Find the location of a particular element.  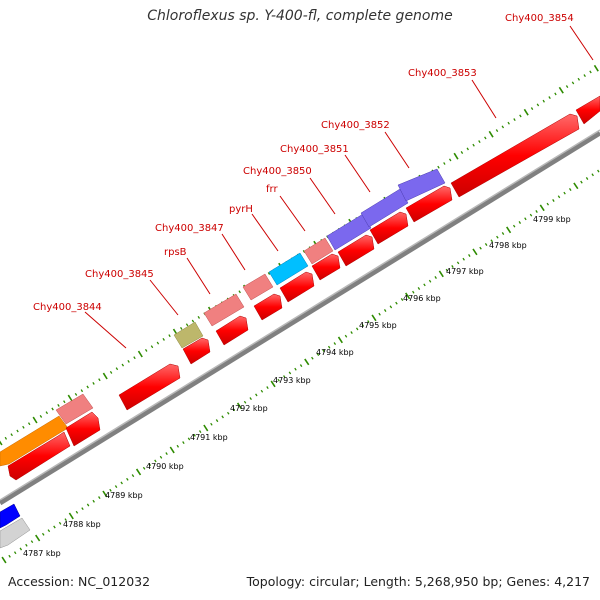

gene-blue is located at coordinates (10, 516).